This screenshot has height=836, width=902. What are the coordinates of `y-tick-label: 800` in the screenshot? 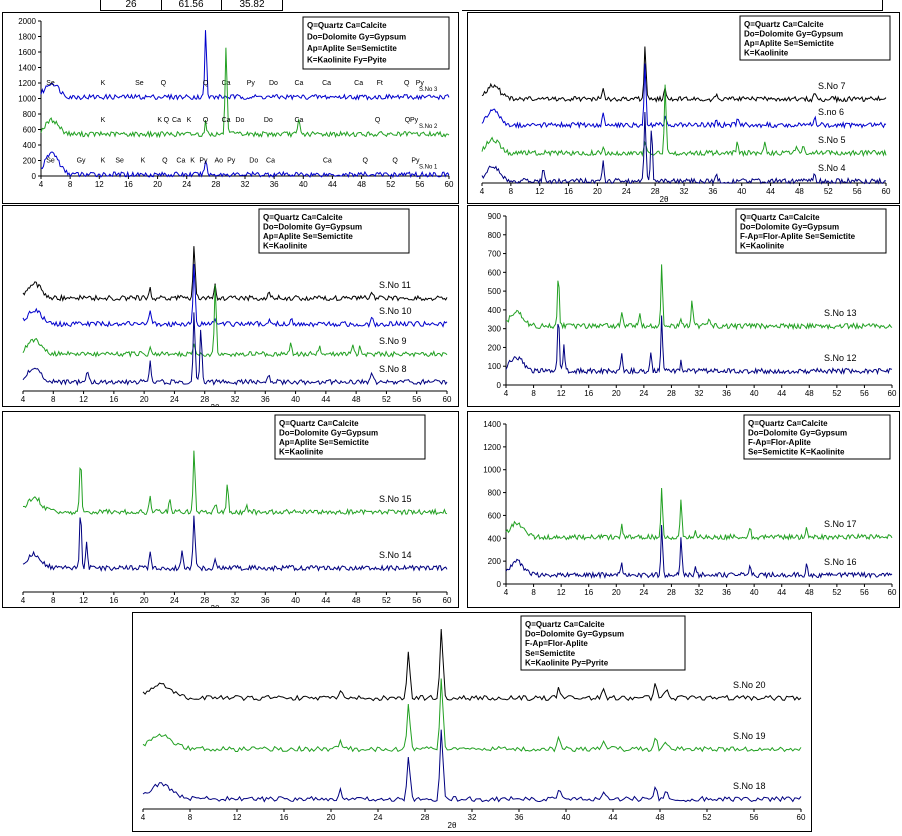 It's located at (30, 114).